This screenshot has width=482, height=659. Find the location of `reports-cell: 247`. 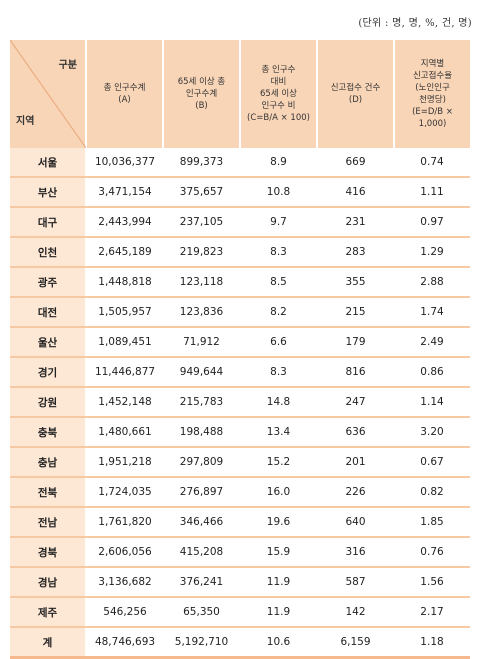

reports-cell: 247 is located at coordinates (355, 402).